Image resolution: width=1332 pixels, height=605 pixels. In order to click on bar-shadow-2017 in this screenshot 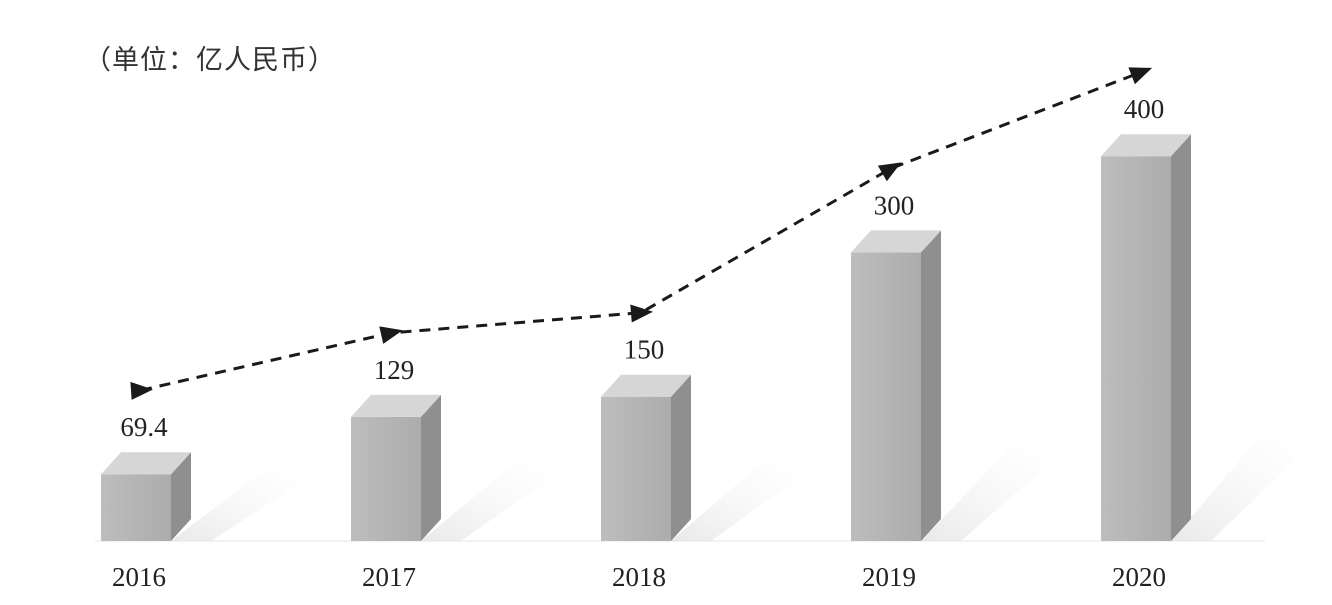, I will do `click(501, 498)`.